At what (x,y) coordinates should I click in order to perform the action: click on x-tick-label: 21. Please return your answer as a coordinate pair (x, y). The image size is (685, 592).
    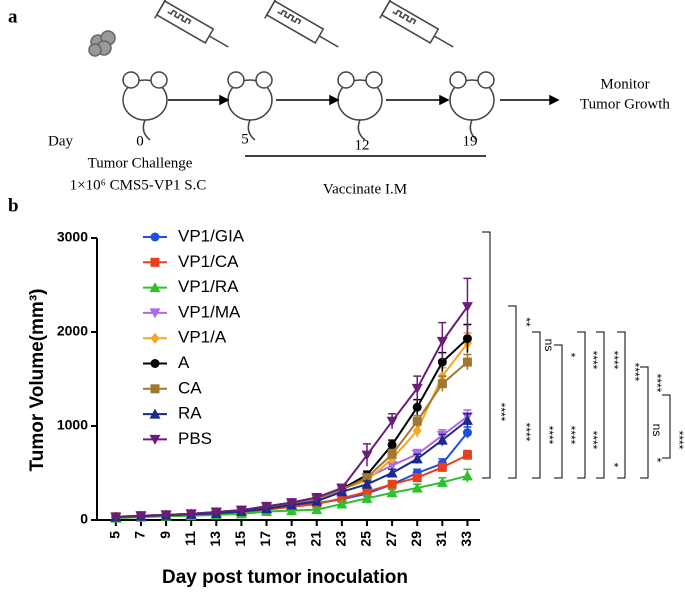
    Looking at the image, I should click on (315, 539).